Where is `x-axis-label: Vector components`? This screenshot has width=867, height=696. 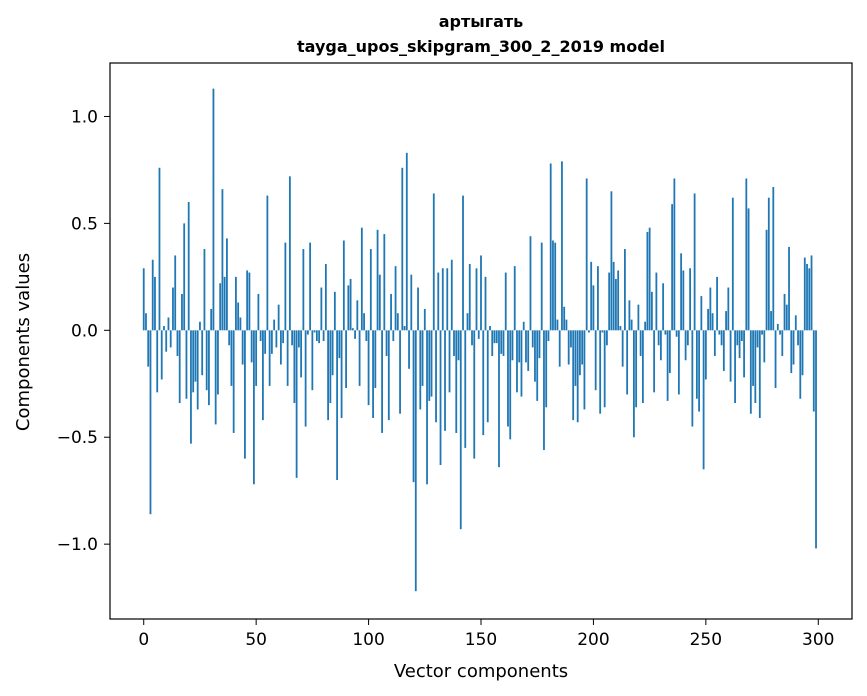 x-axis-label: Vector components is located at coordinates (481, 671).